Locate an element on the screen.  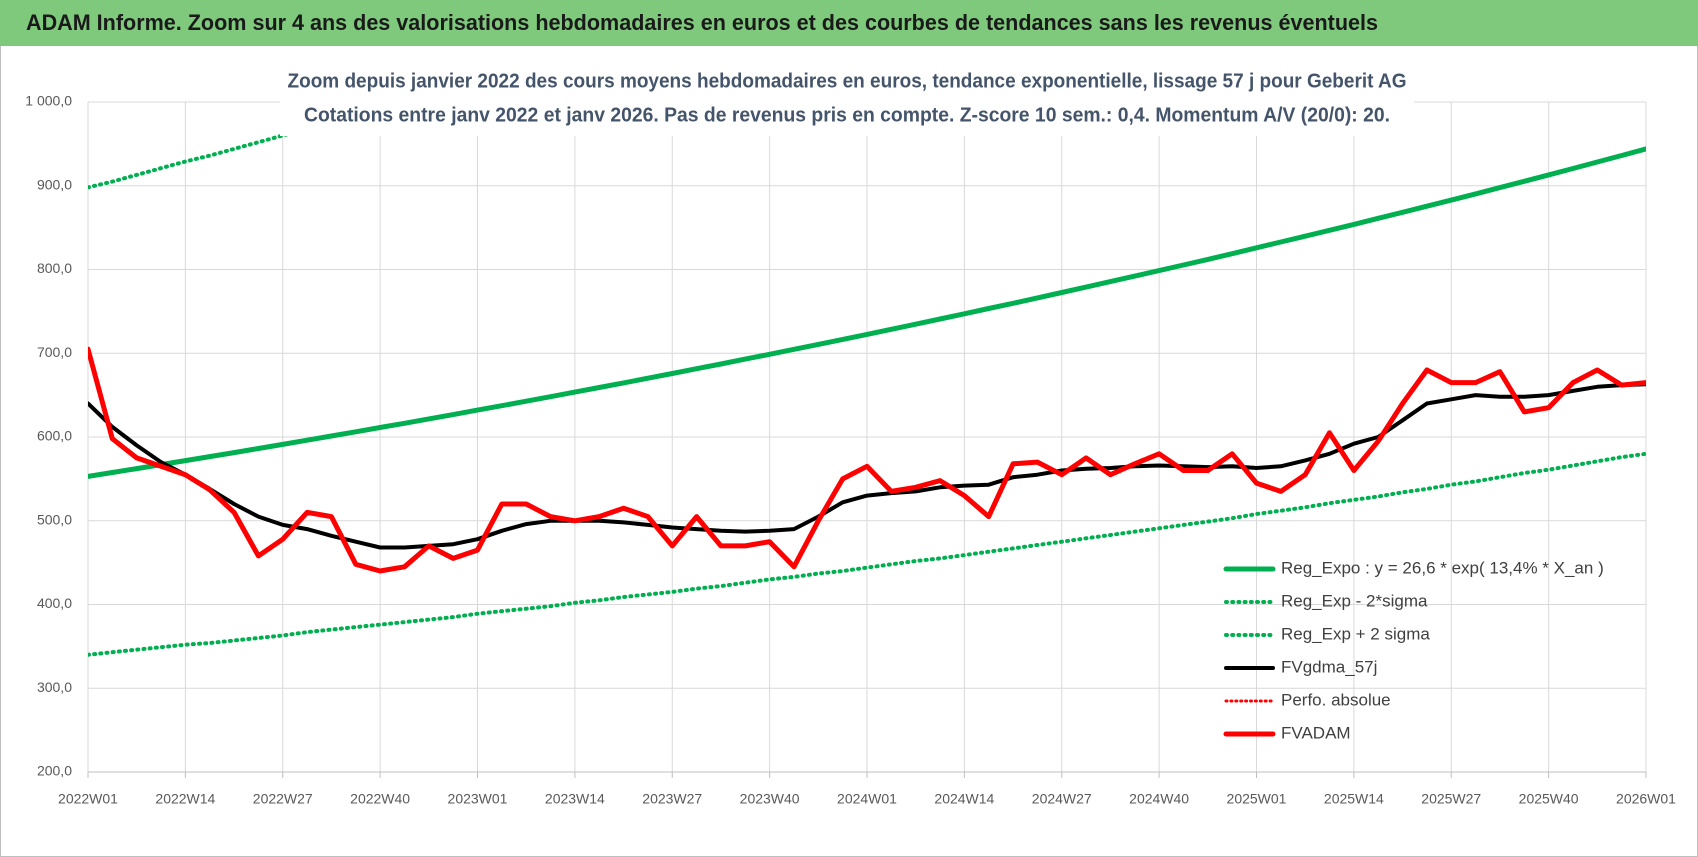
x-tick-label: 2026W01 is located at coordinates (1646, 799).